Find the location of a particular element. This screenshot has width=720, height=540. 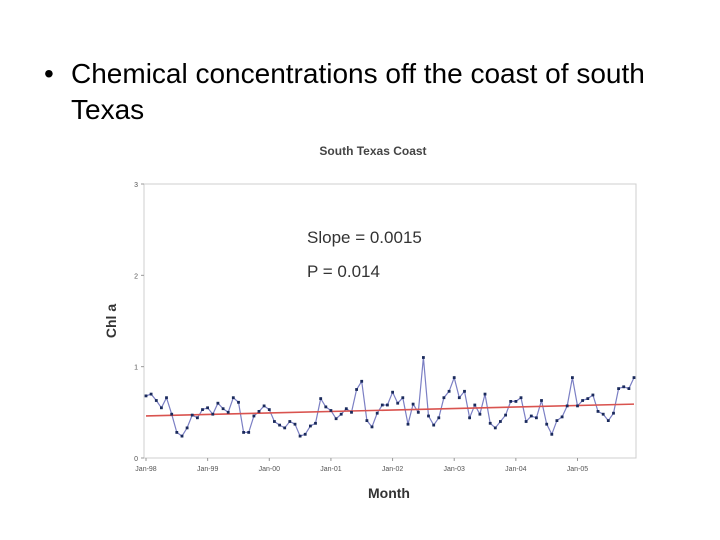

series-layer is located at coordinates (390, 397).